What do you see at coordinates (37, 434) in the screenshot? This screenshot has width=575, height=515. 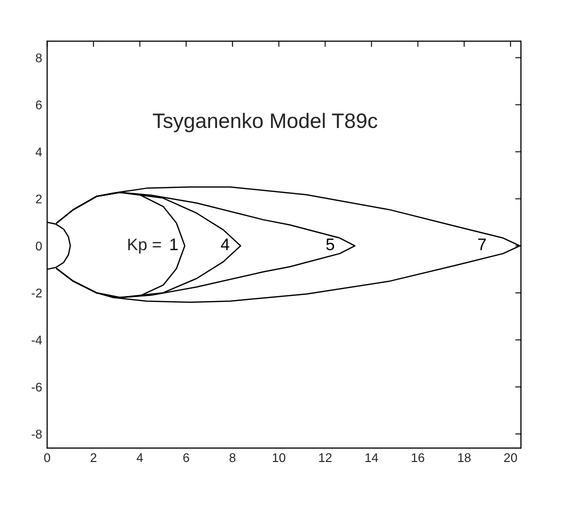 I see `y-tick-label: -8` at bounding box center [37, 434].